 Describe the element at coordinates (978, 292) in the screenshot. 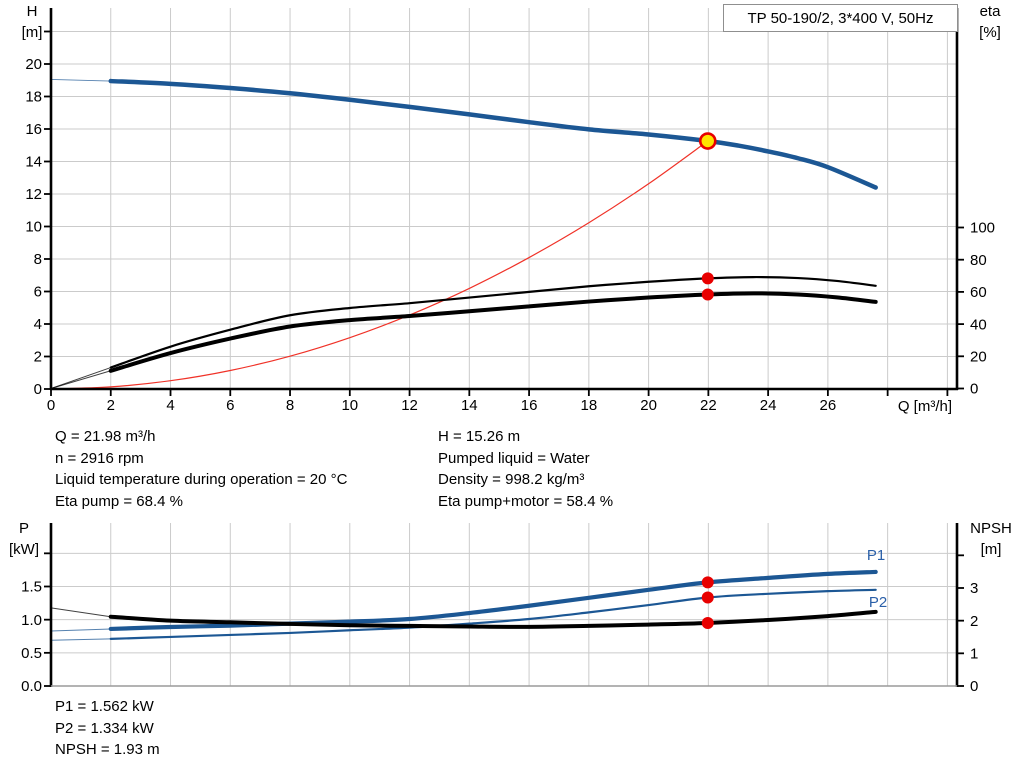

I see `right-tick-label: 60` at that location.